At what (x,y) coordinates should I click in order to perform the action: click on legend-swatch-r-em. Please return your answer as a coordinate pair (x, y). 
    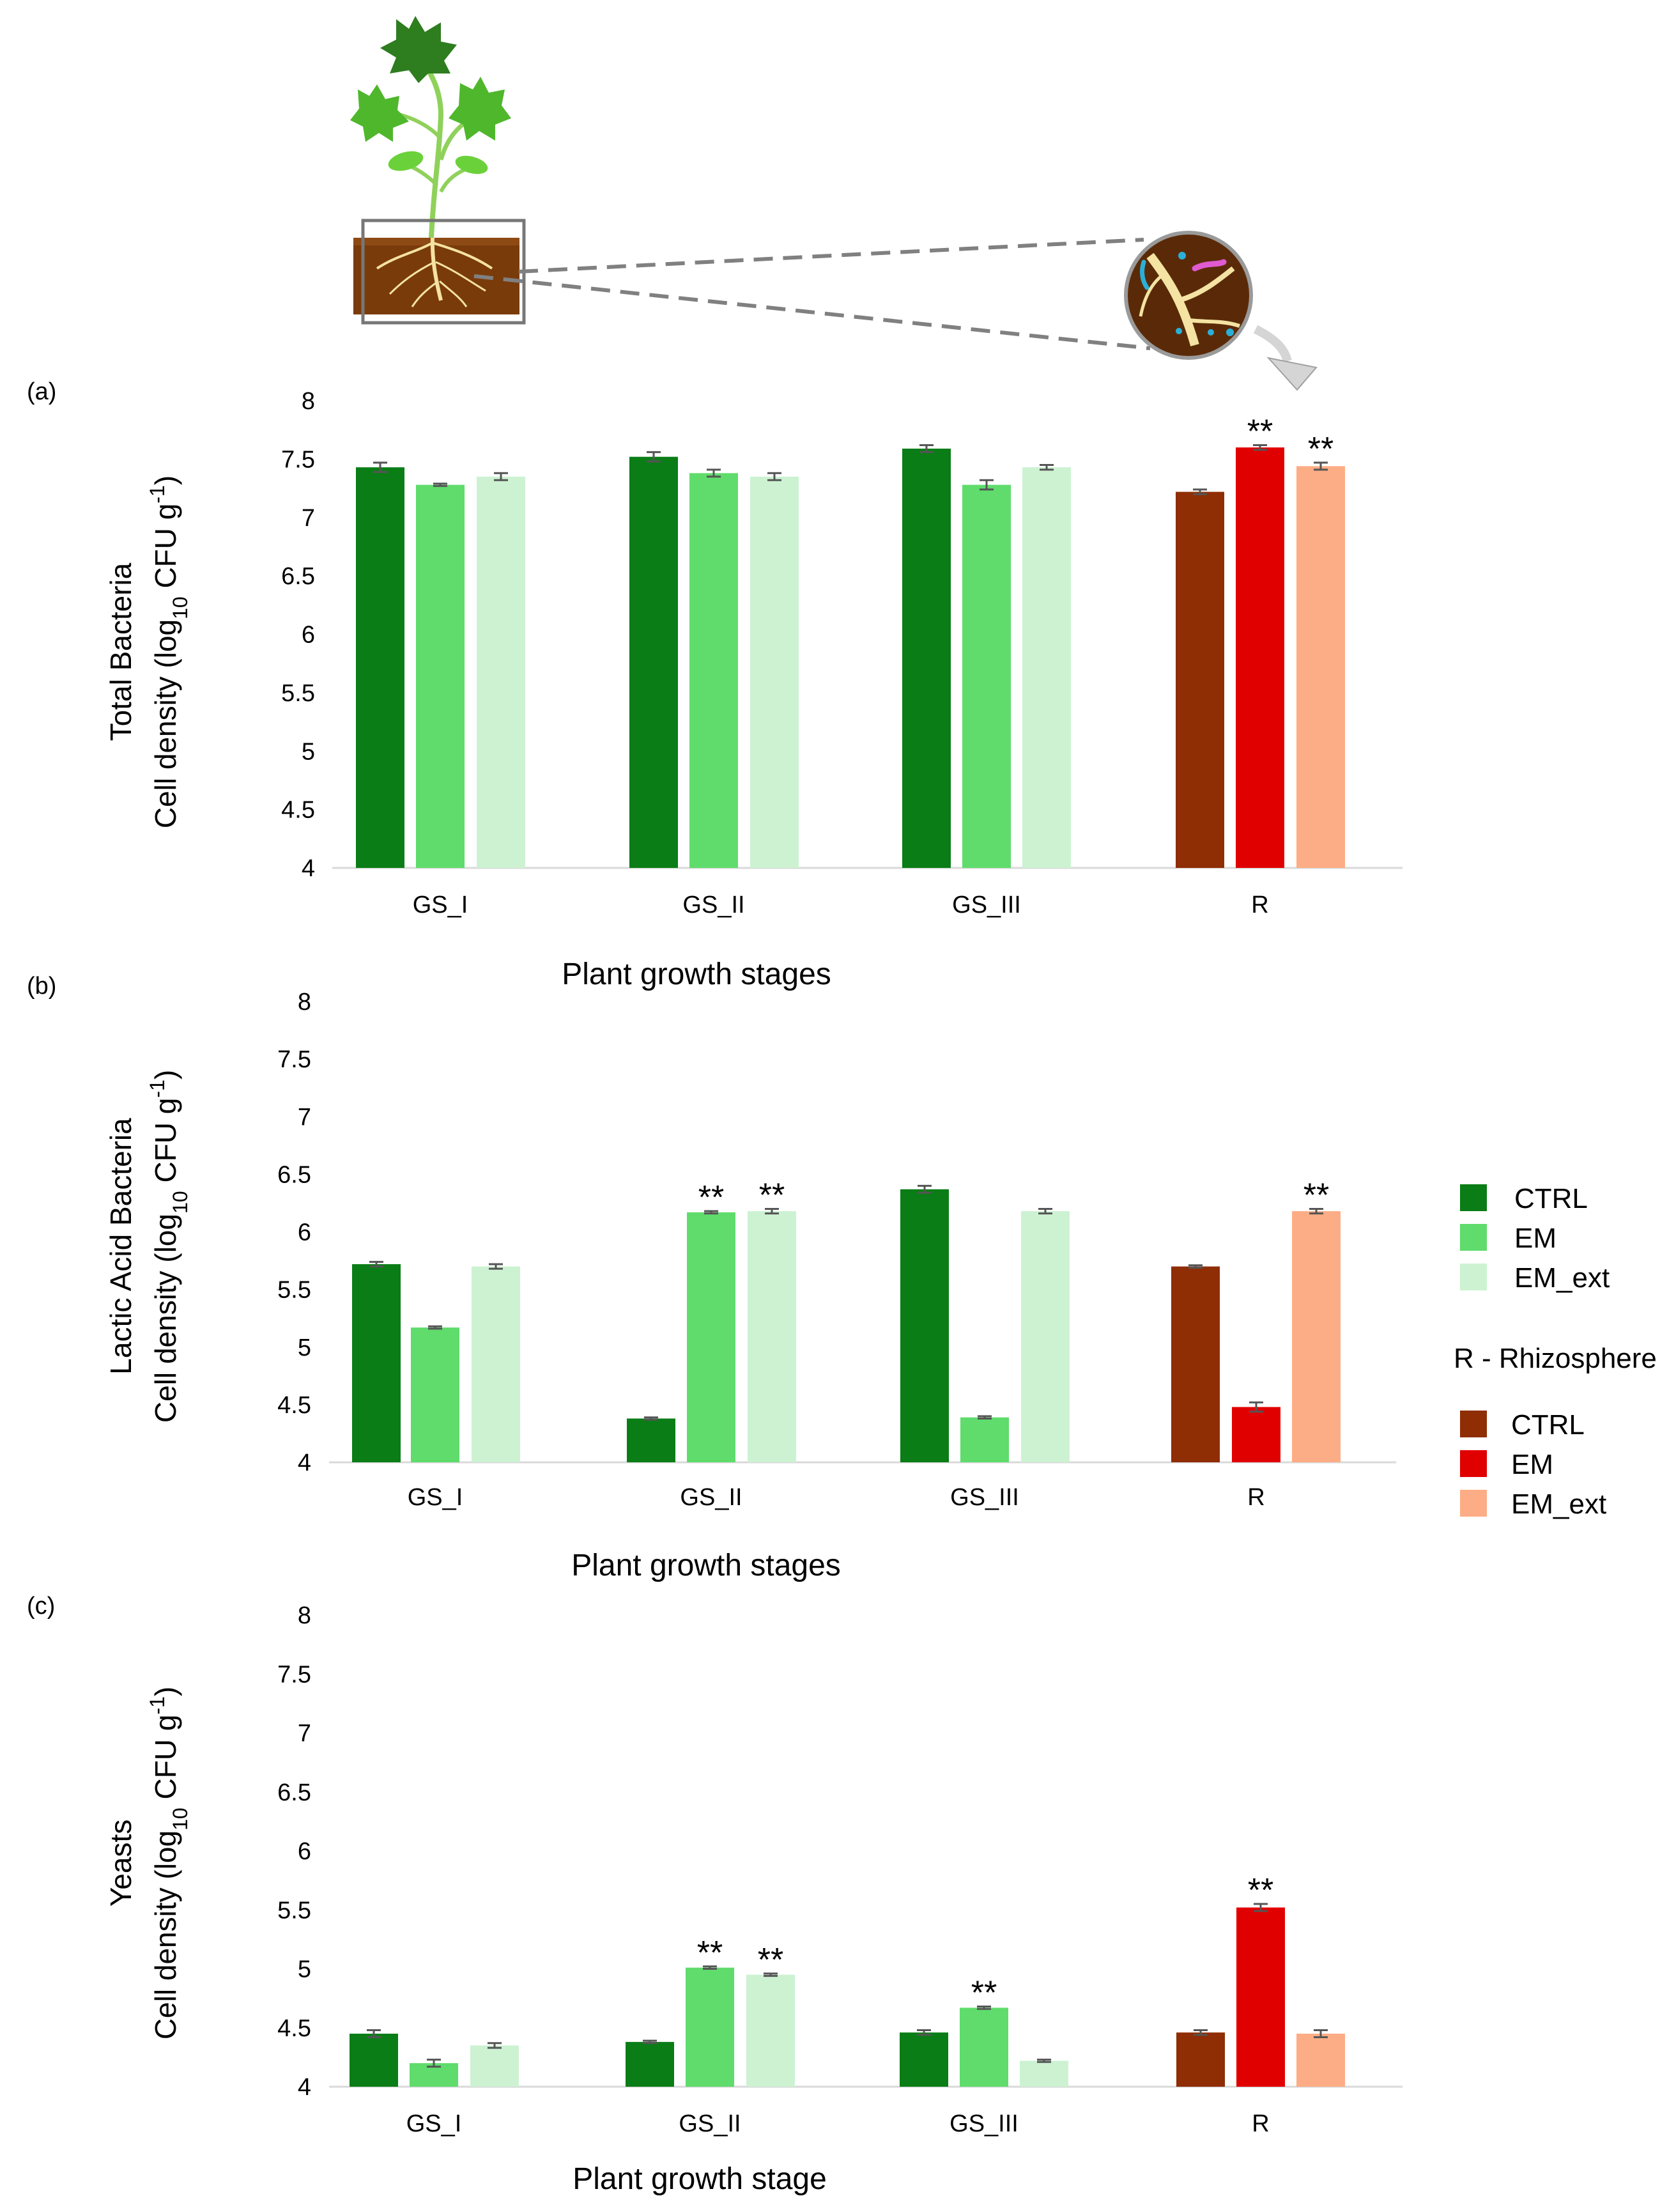
    Looking at the image, I should click on (1473, 1463).